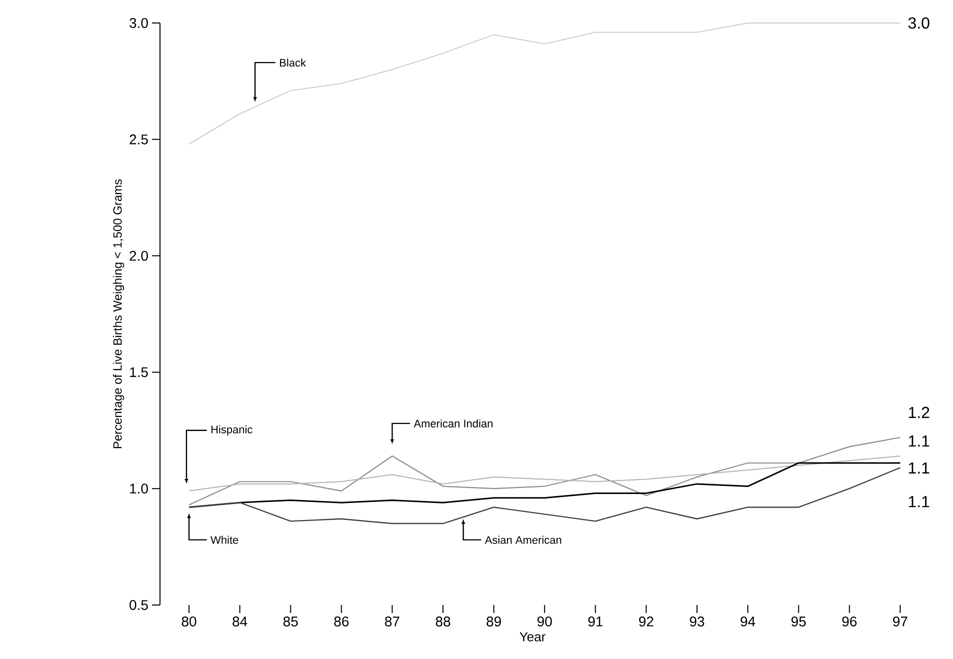 The width and height of the screenshot is (953, 659). What do you see at coordinates (697, 621) in the screenshot?
I see `x-tick-label: 93` at bounding box center [697, 621].